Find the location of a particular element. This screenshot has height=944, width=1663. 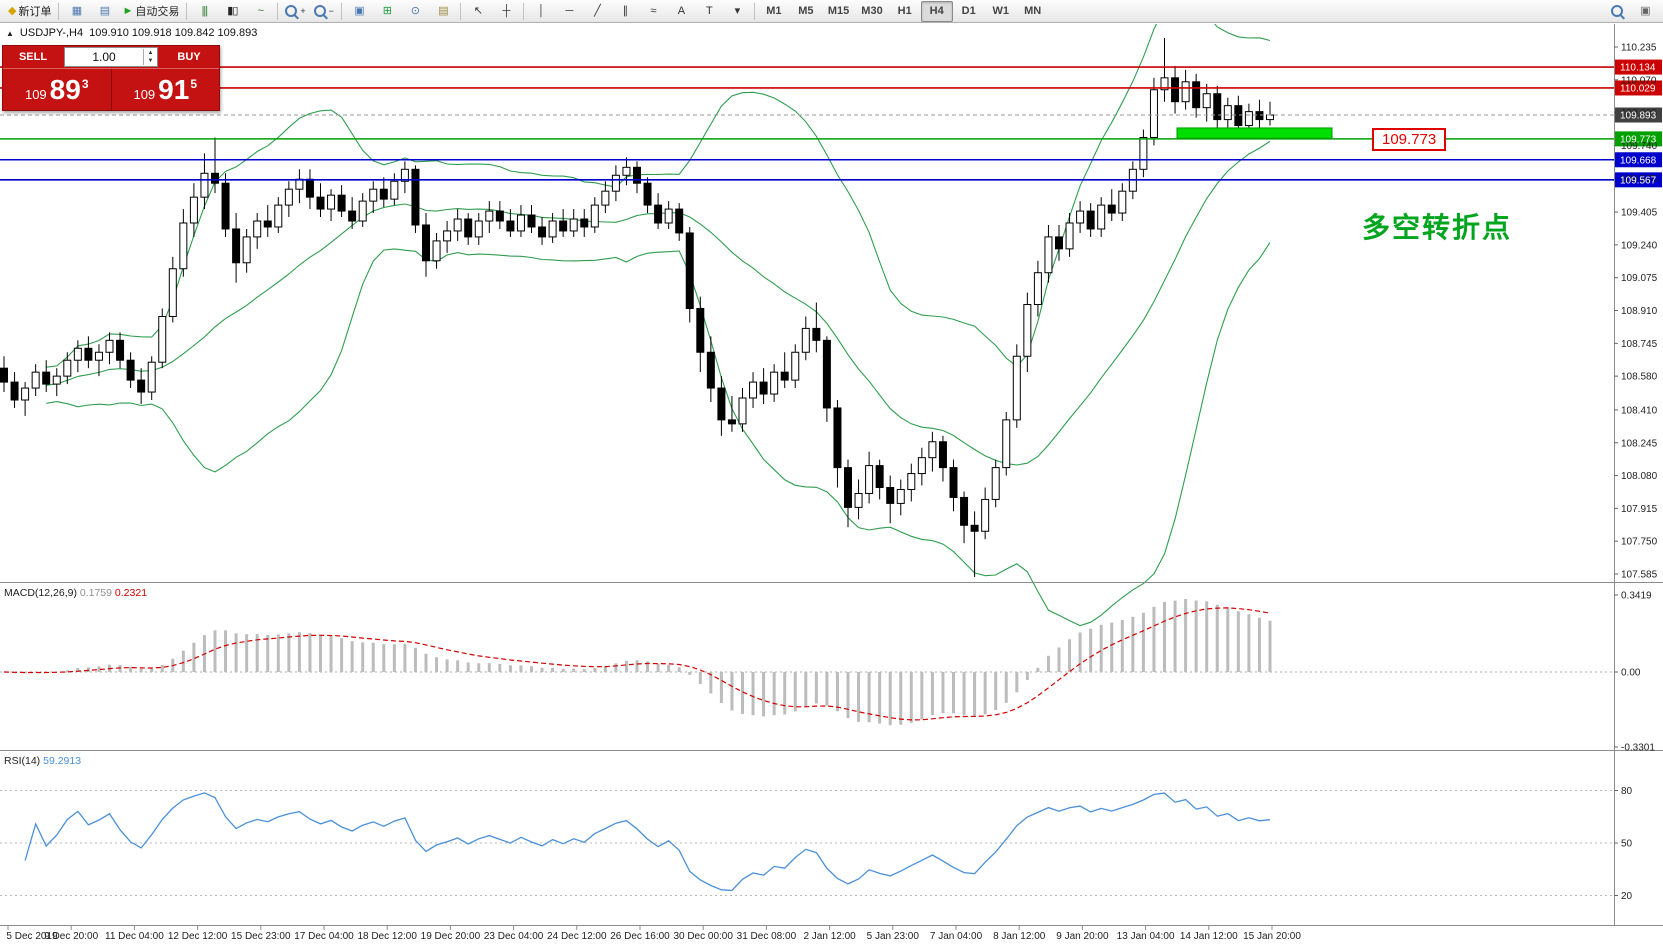

line-chart-button: ~ is located at coordinates (260, 11).